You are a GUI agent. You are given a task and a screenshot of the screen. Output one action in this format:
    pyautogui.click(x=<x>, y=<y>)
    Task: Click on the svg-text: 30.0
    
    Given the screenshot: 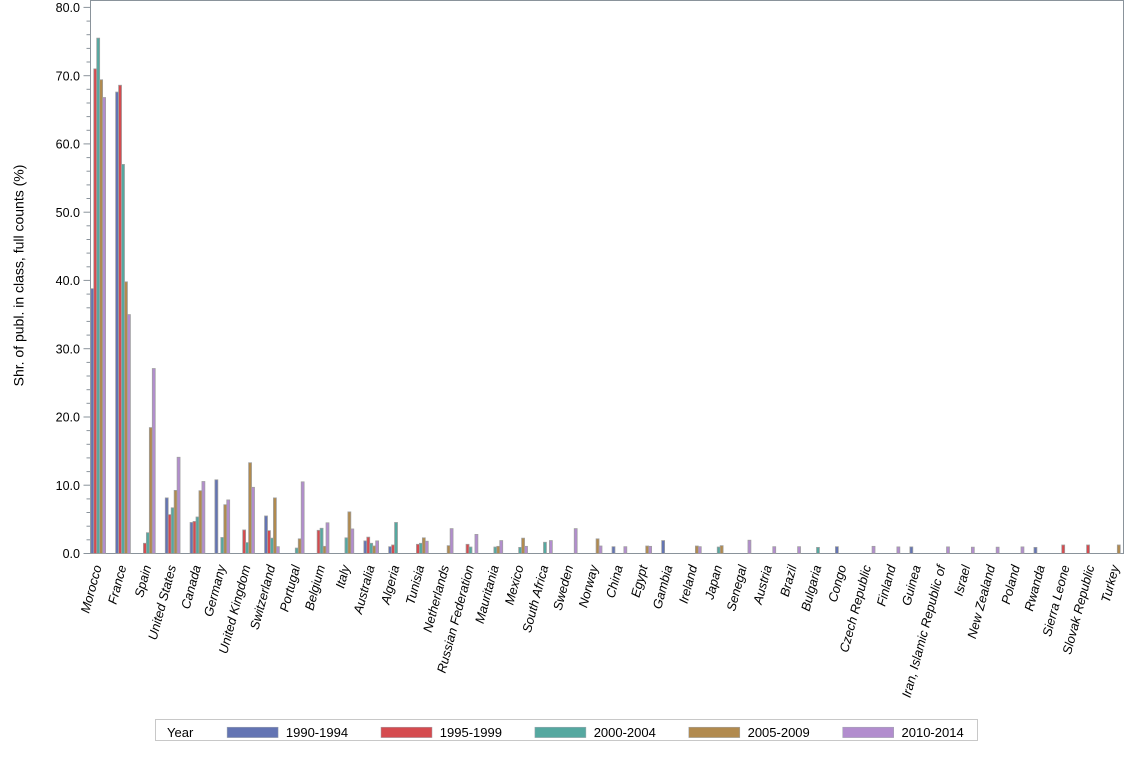 What is the action you would take?
    pyautogui.click(x=68, y=349)
    